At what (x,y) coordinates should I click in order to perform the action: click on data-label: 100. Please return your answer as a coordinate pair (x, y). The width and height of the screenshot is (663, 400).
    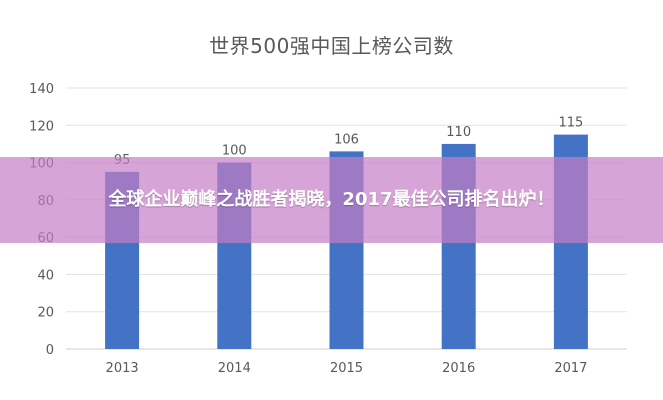
    Looking at the image, I should click on (234, 151).